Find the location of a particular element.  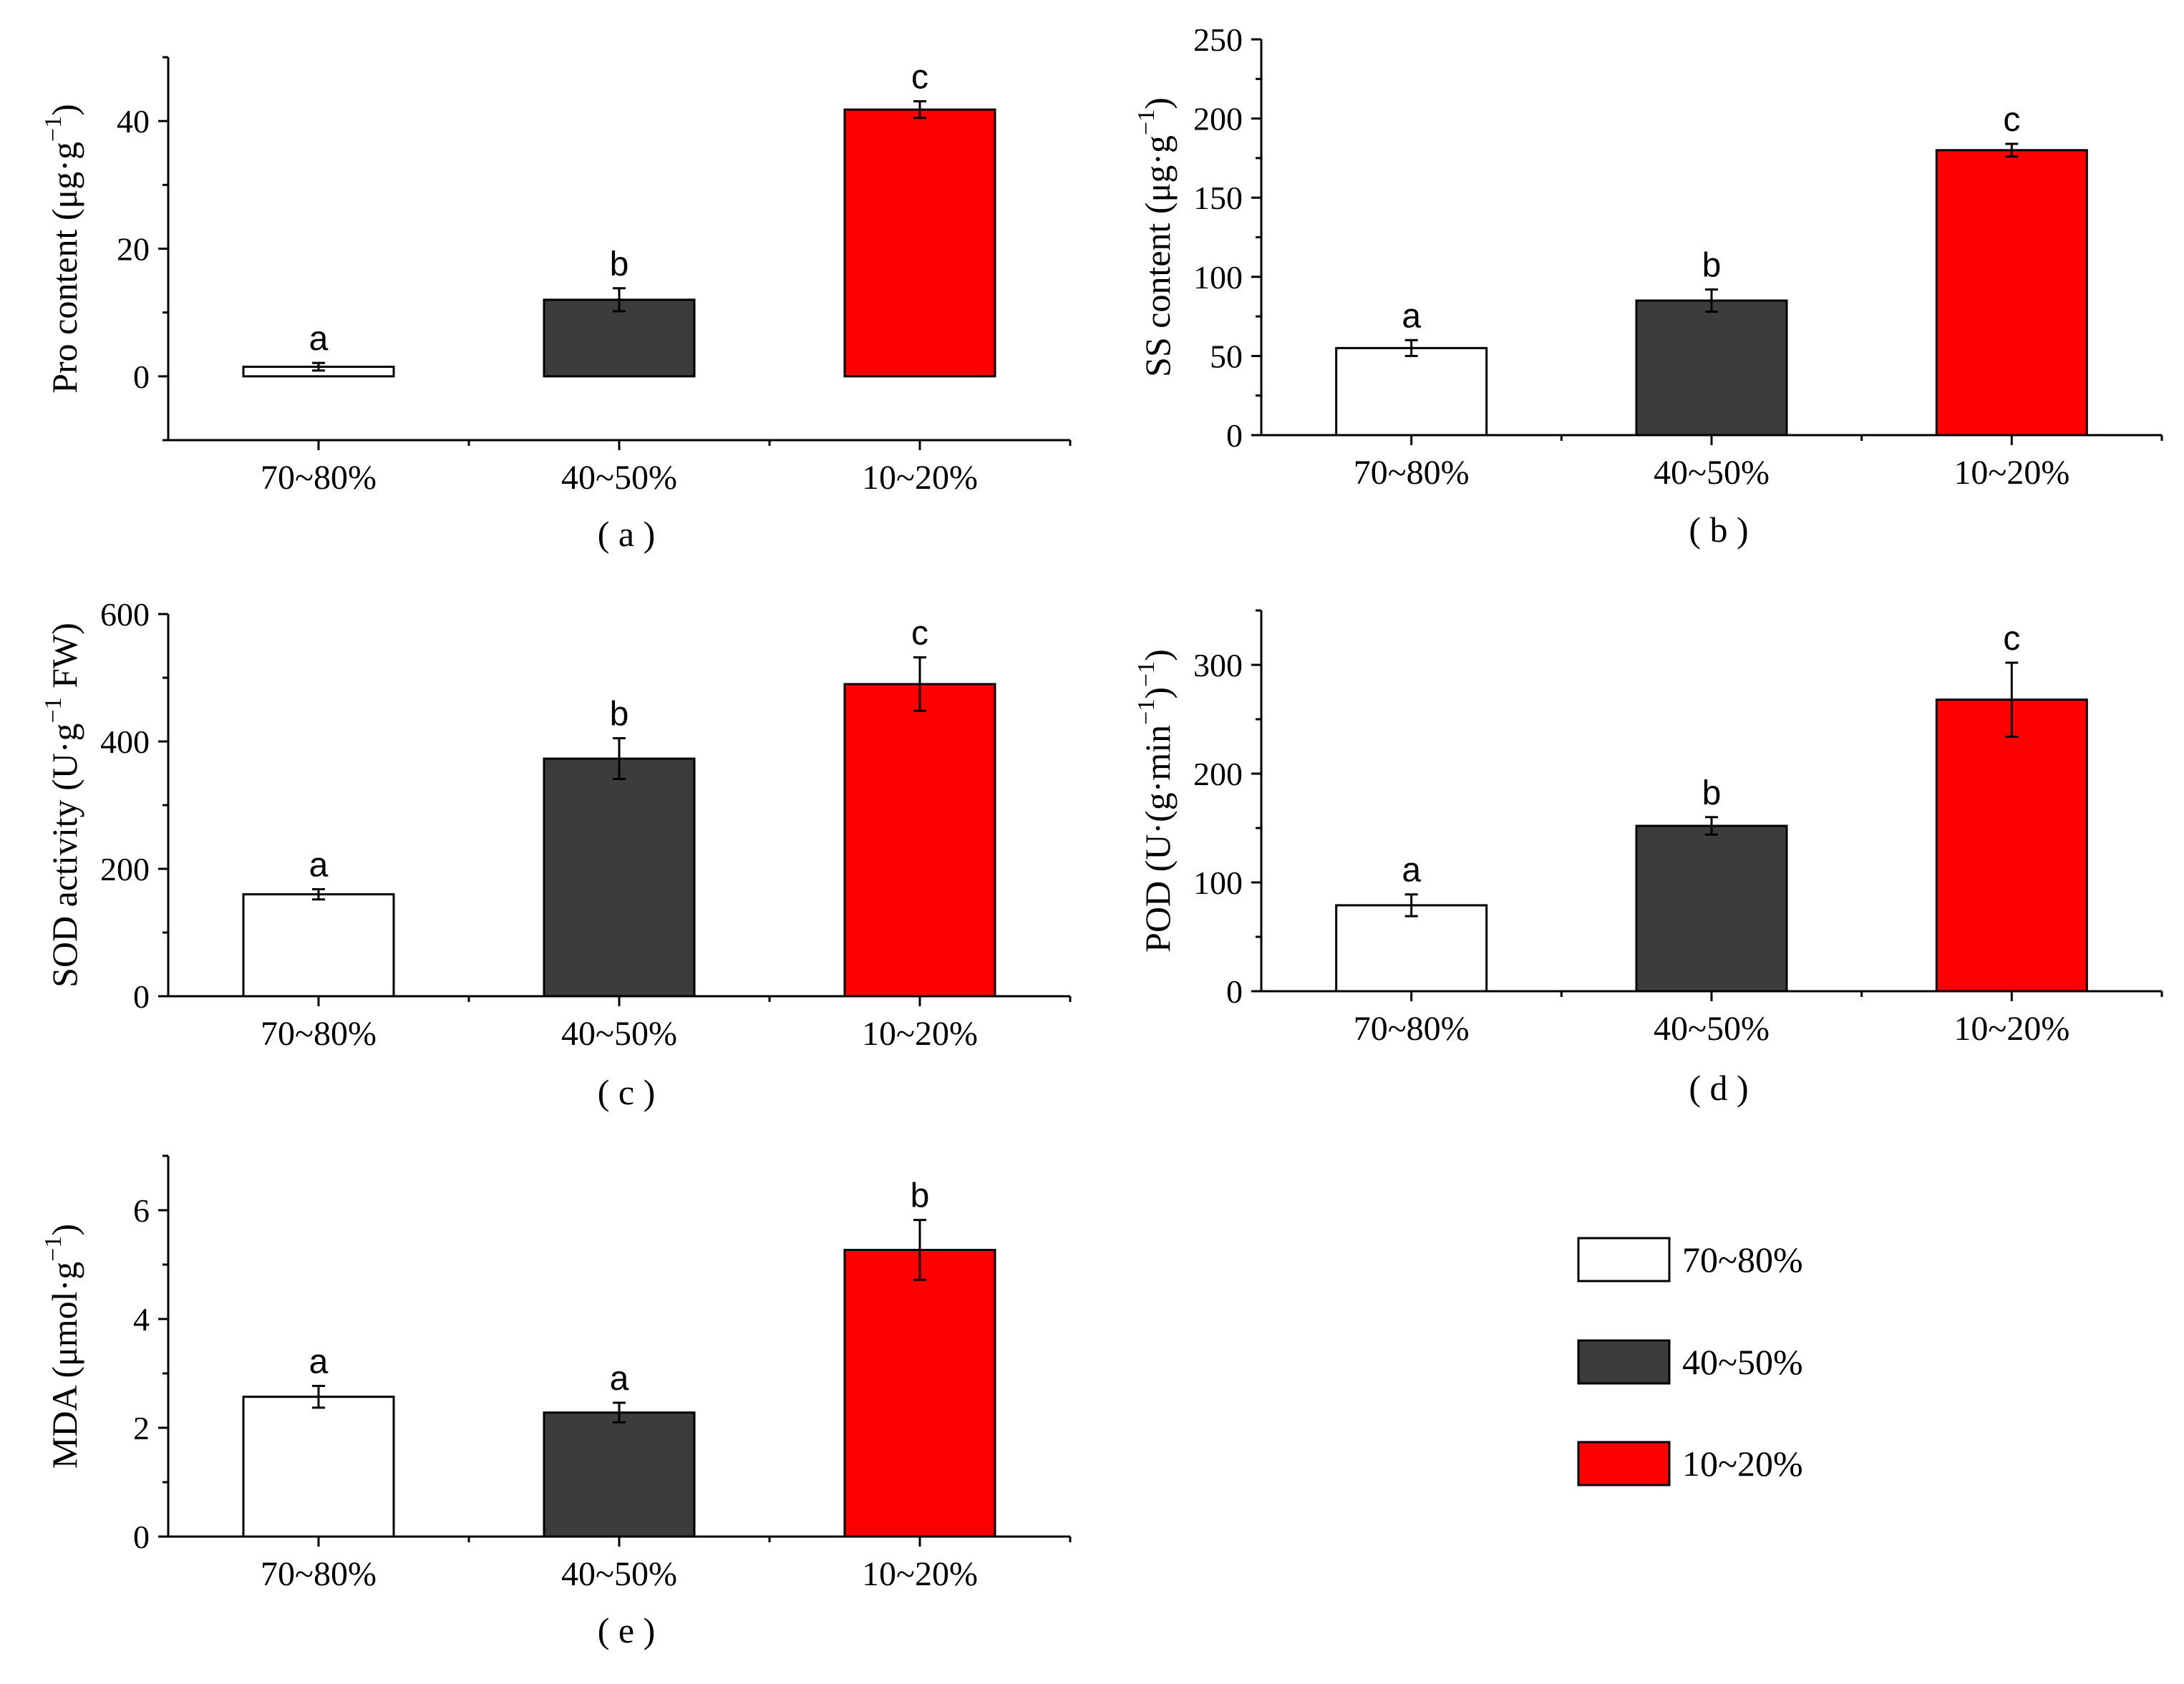

y-axis-label-text: Pro content (μg·g is located at coordinates (64, 268).